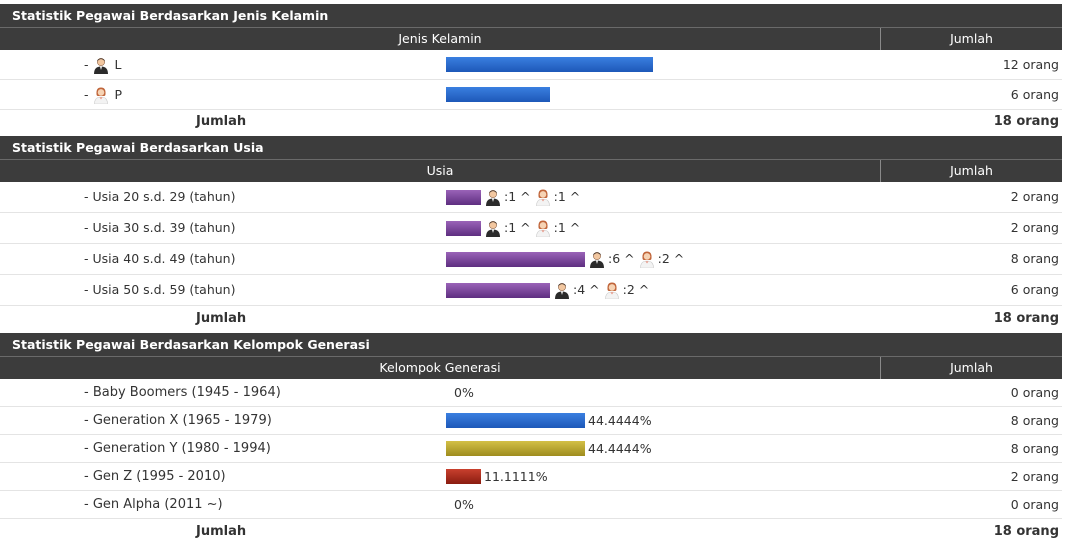 The height and width of the screenshot is (545, 1072). I want to click on row-label: - Gen Alpha (2011 ~), so click(153, 504).